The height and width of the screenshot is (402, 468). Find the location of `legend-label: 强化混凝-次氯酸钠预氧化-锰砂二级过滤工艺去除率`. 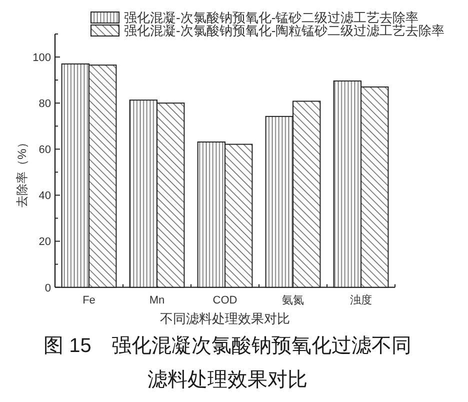

legend-label: 强化混凝-次氯酸钠预氧化-锰砂二级过滤工艺去除率 is located at coordinates (271, 17).